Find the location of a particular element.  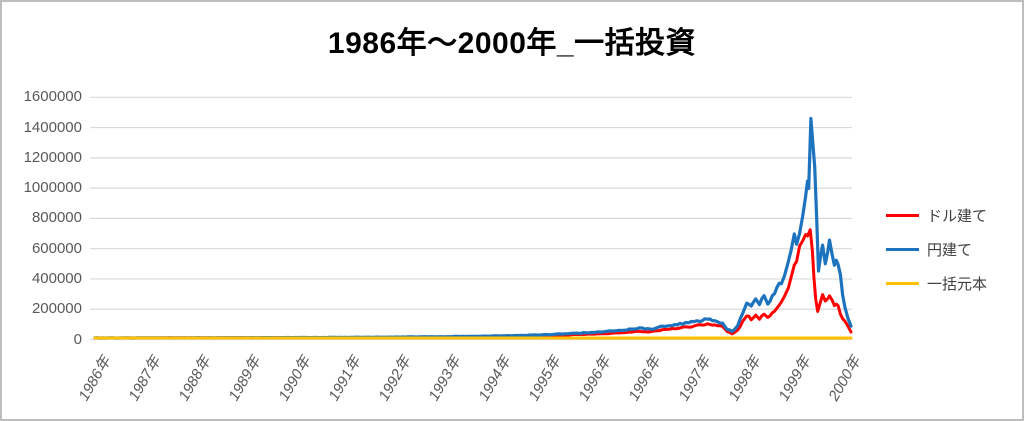

legend: ドル建て 円建て 一括元本 is located at coordinates (936, 249).